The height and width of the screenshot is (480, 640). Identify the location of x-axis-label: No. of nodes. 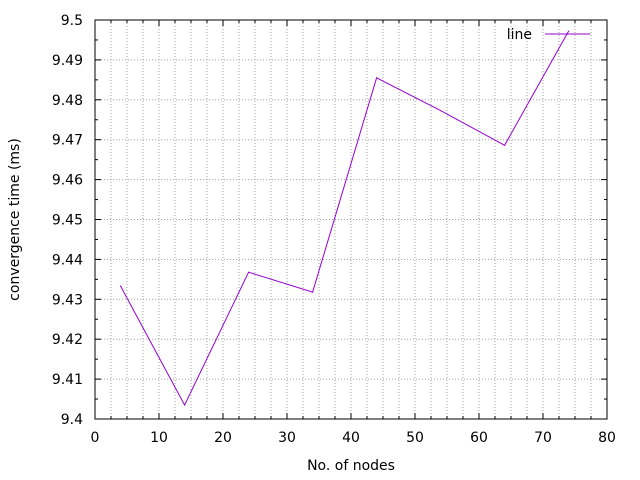
(351, 466).